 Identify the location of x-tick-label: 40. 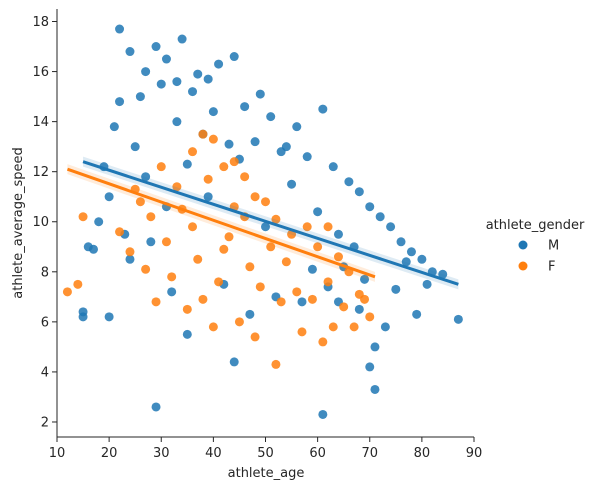
(213, 453).